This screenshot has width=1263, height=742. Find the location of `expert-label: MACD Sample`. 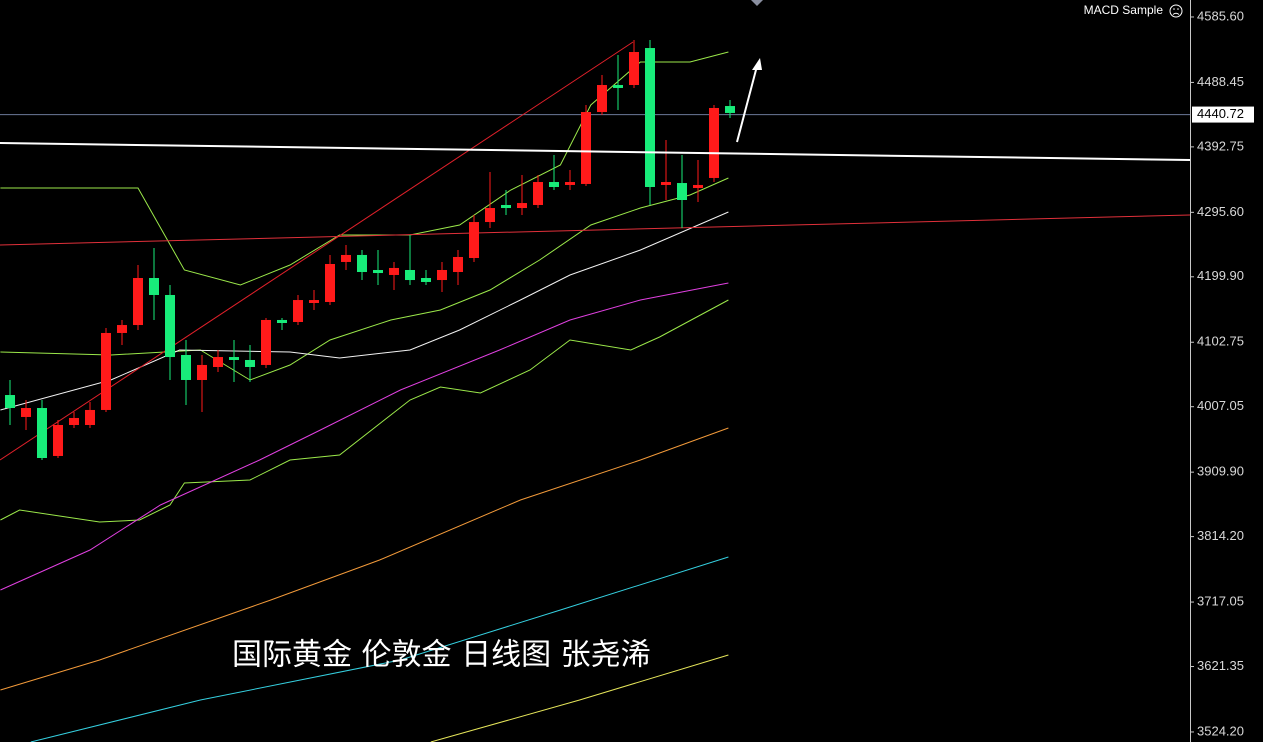

expert-label: MACD Sample is located at coordinates (1124, 10).